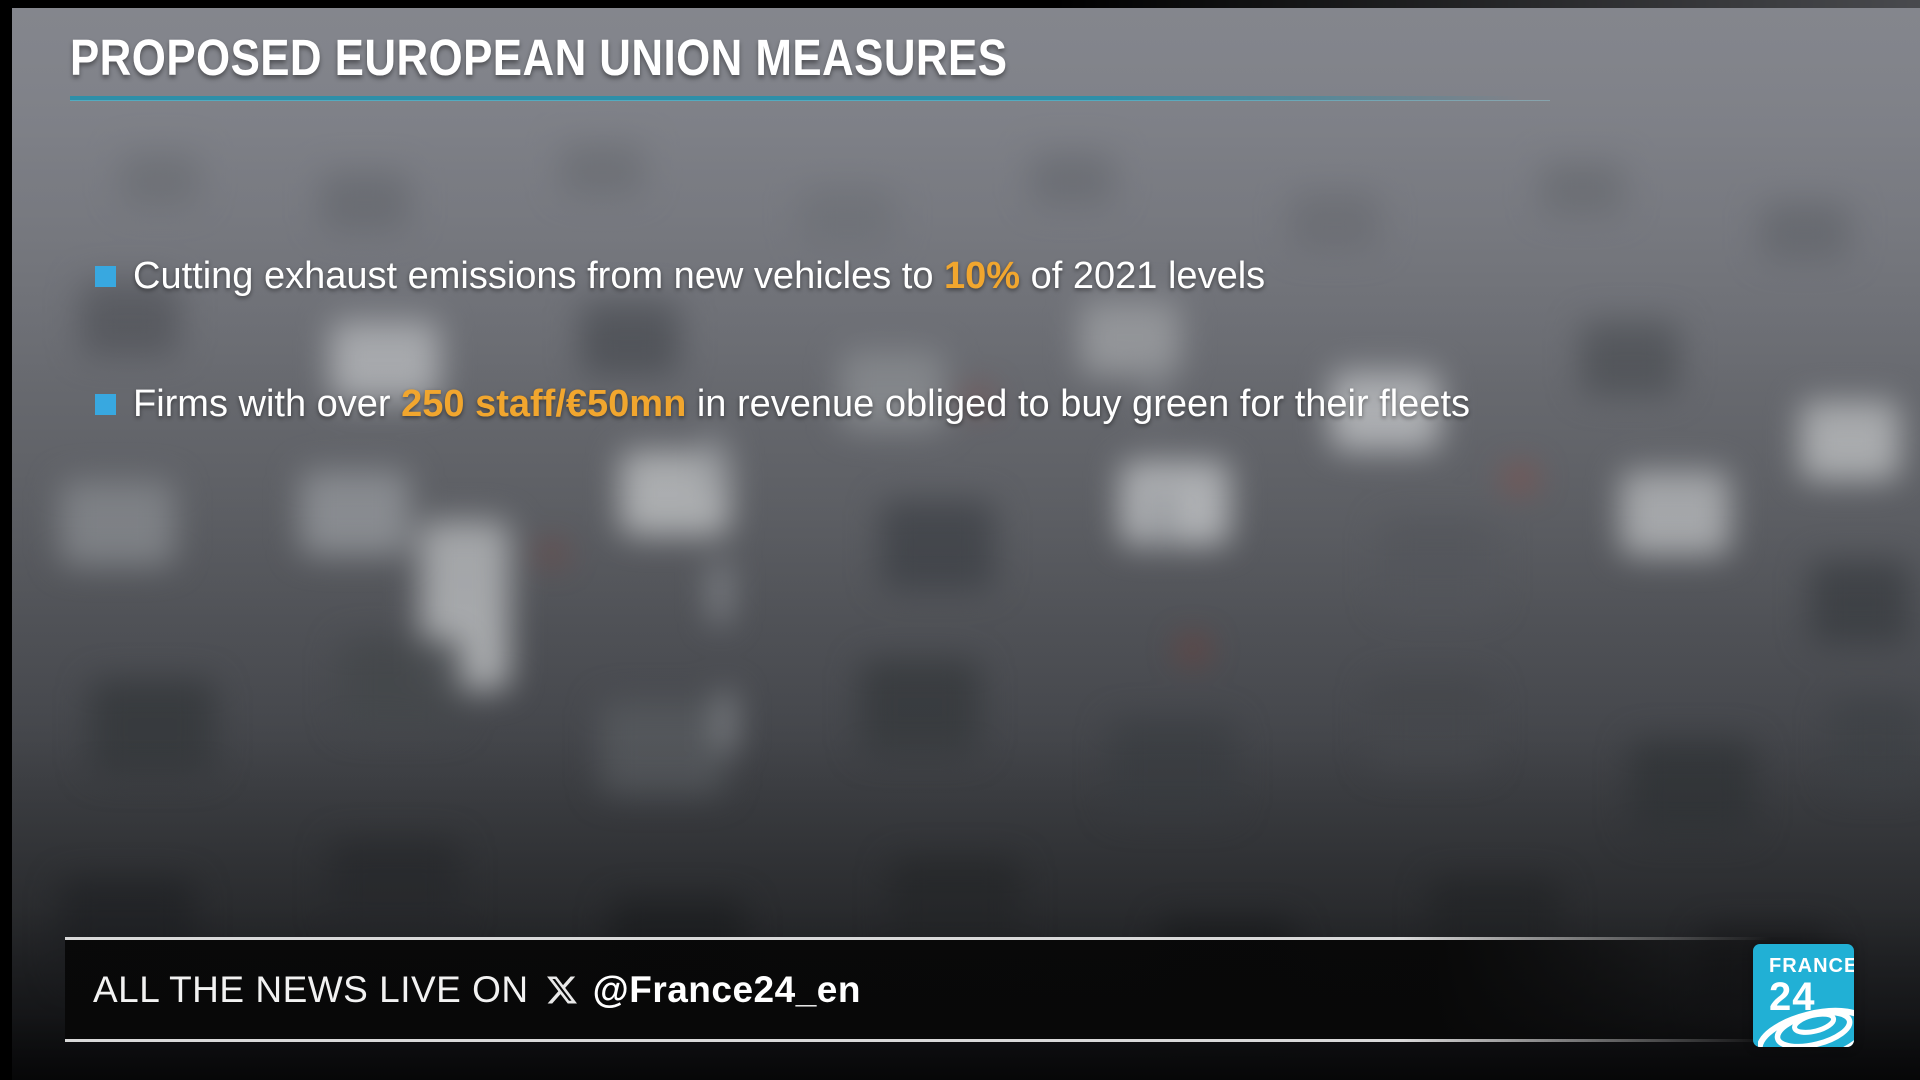 This screenshot has height=1080, width=1920. Describe the element at coordinates (267, 404) in the screenshot. I see `bullet-text-prefix: Firms with over` at that location.